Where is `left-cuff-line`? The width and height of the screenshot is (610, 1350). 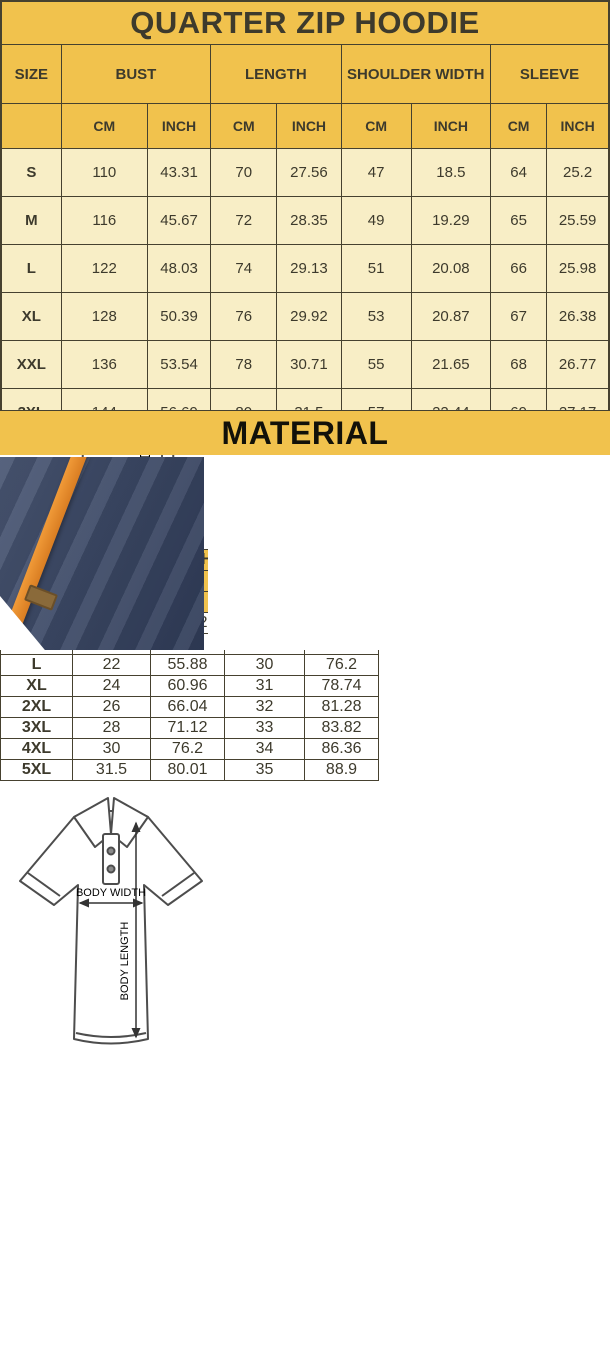
left-cuff-line is located at coordinates (44, 884).